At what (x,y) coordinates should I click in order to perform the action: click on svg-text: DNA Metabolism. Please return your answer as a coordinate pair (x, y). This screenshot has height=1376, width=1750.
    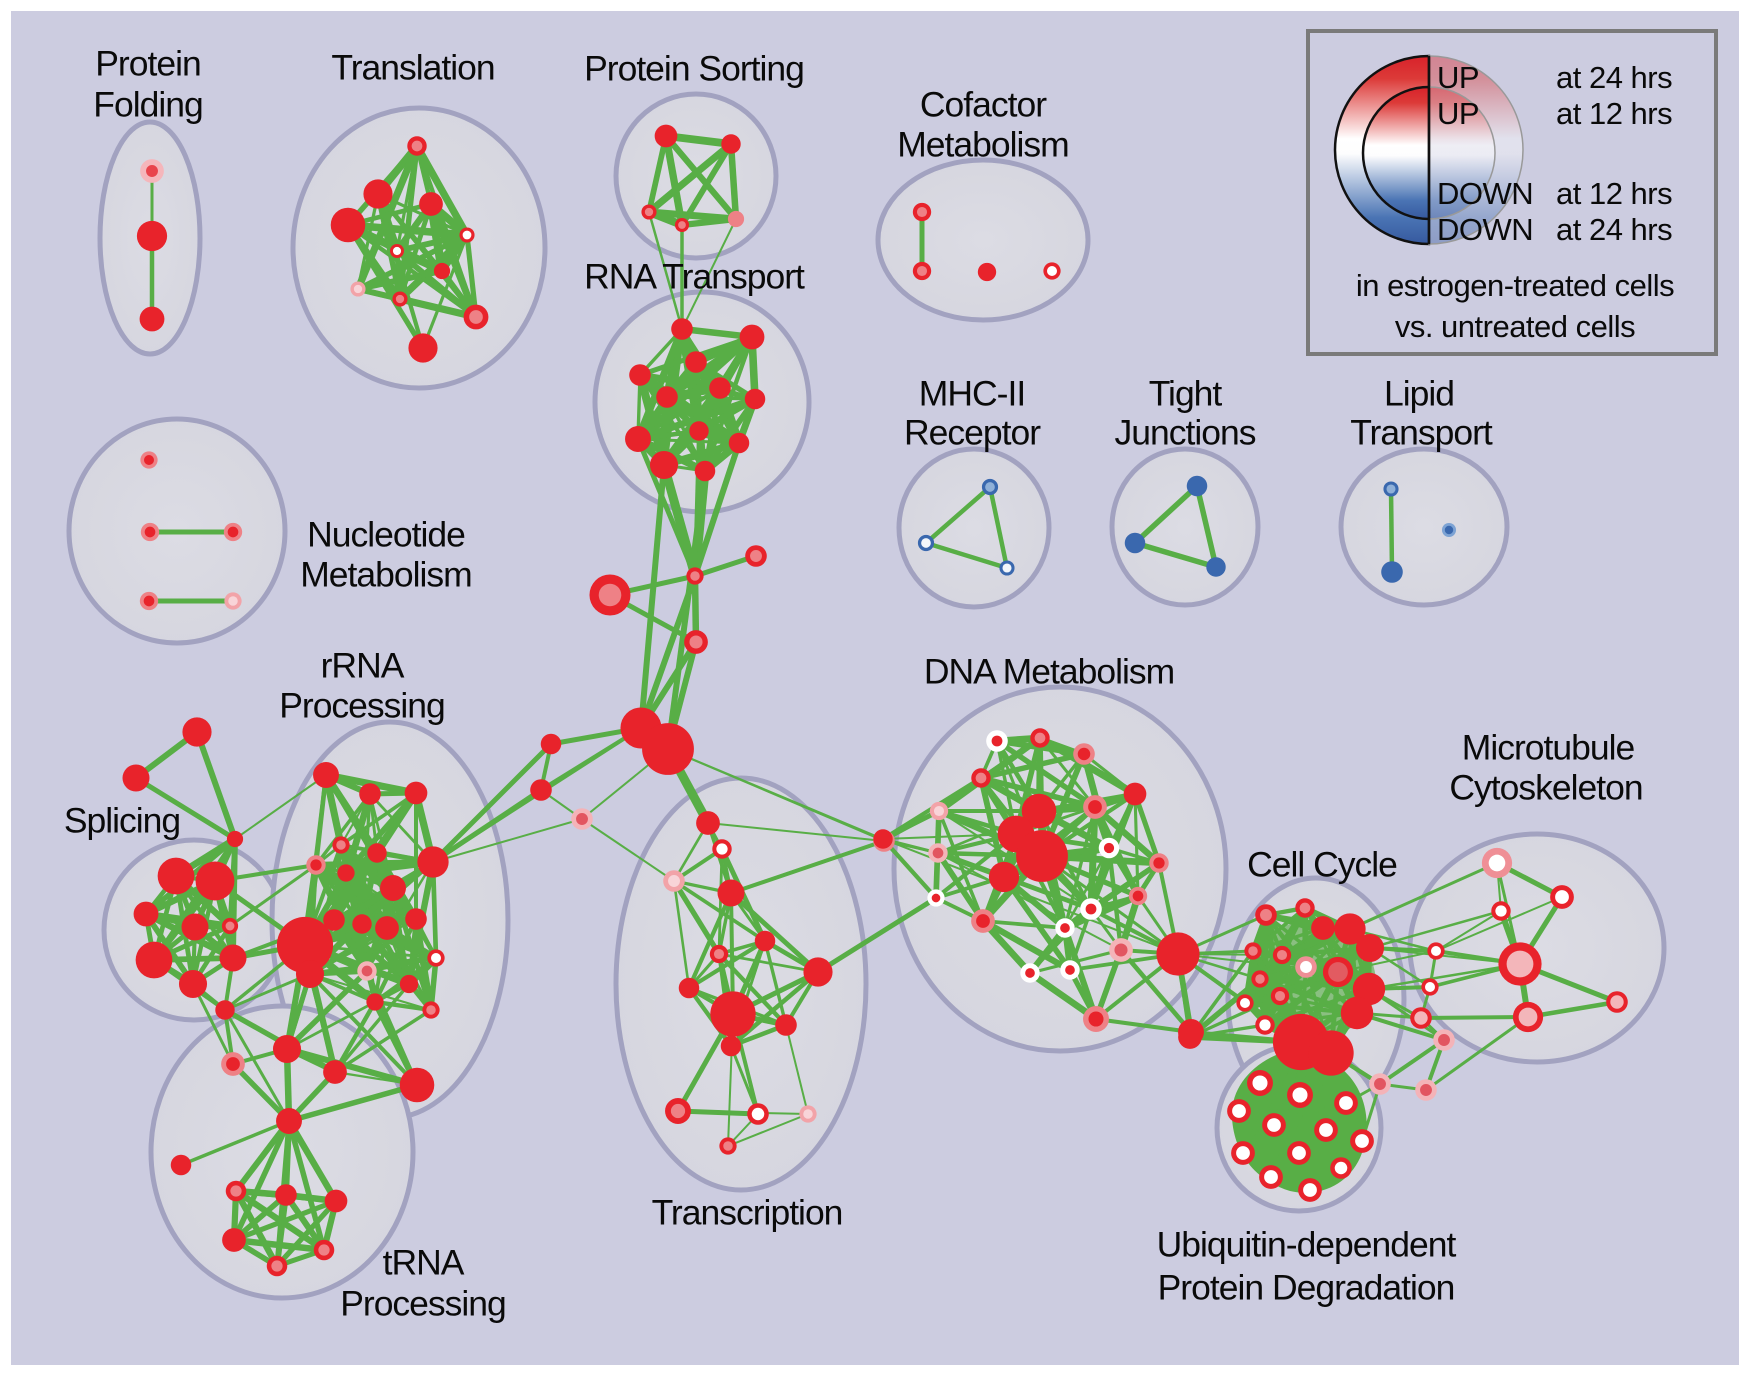
    Looking at the image, I should click on (1049, 672).